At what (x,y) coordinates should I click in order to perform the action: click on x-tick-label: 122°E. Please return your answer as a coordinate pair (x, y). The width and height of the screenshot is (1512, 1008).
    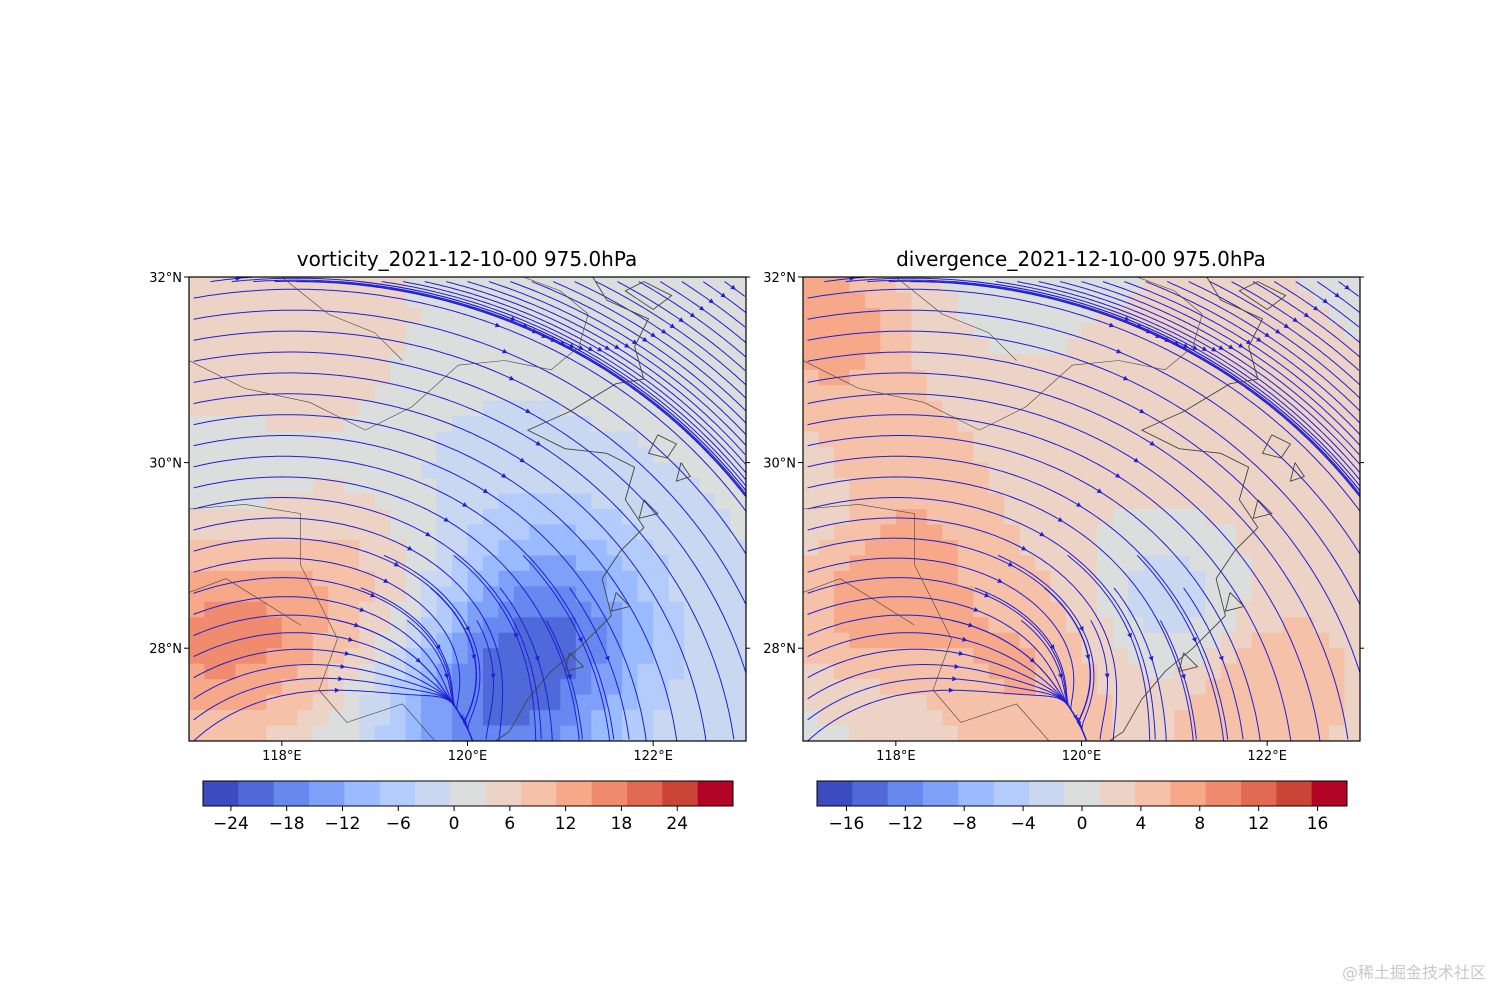
    Looking at the image, I should click on (653, 756).